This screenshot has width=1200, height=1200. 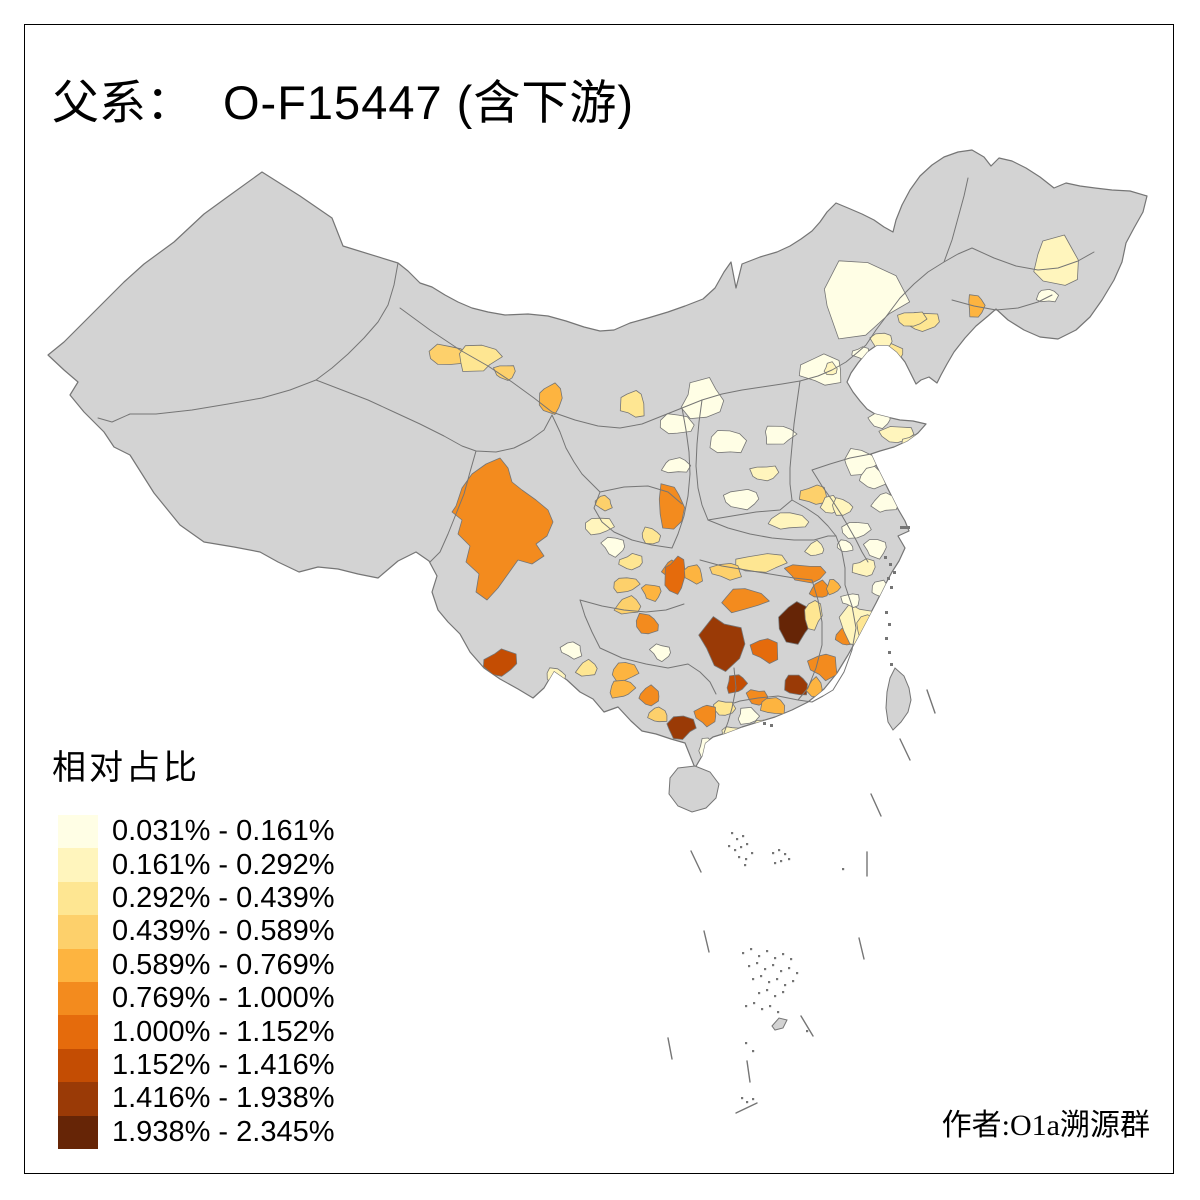 I want to click on legend-item: 1.000% - 1.152%, so click(x=196, y=1032).